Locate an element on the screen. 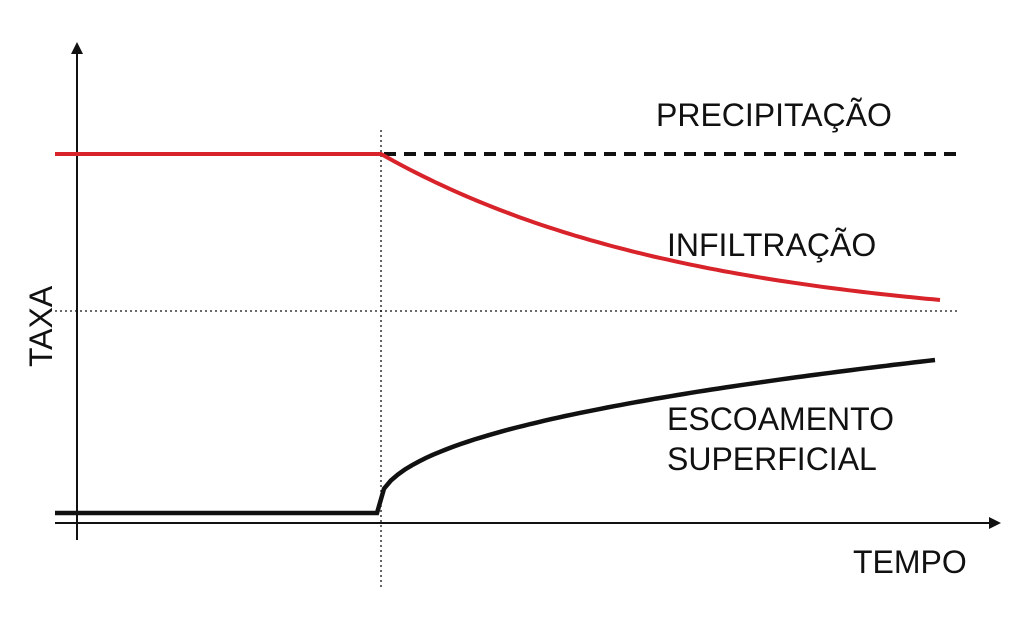  x-axis-label: TEMPO is located at coordinates (910, 562).